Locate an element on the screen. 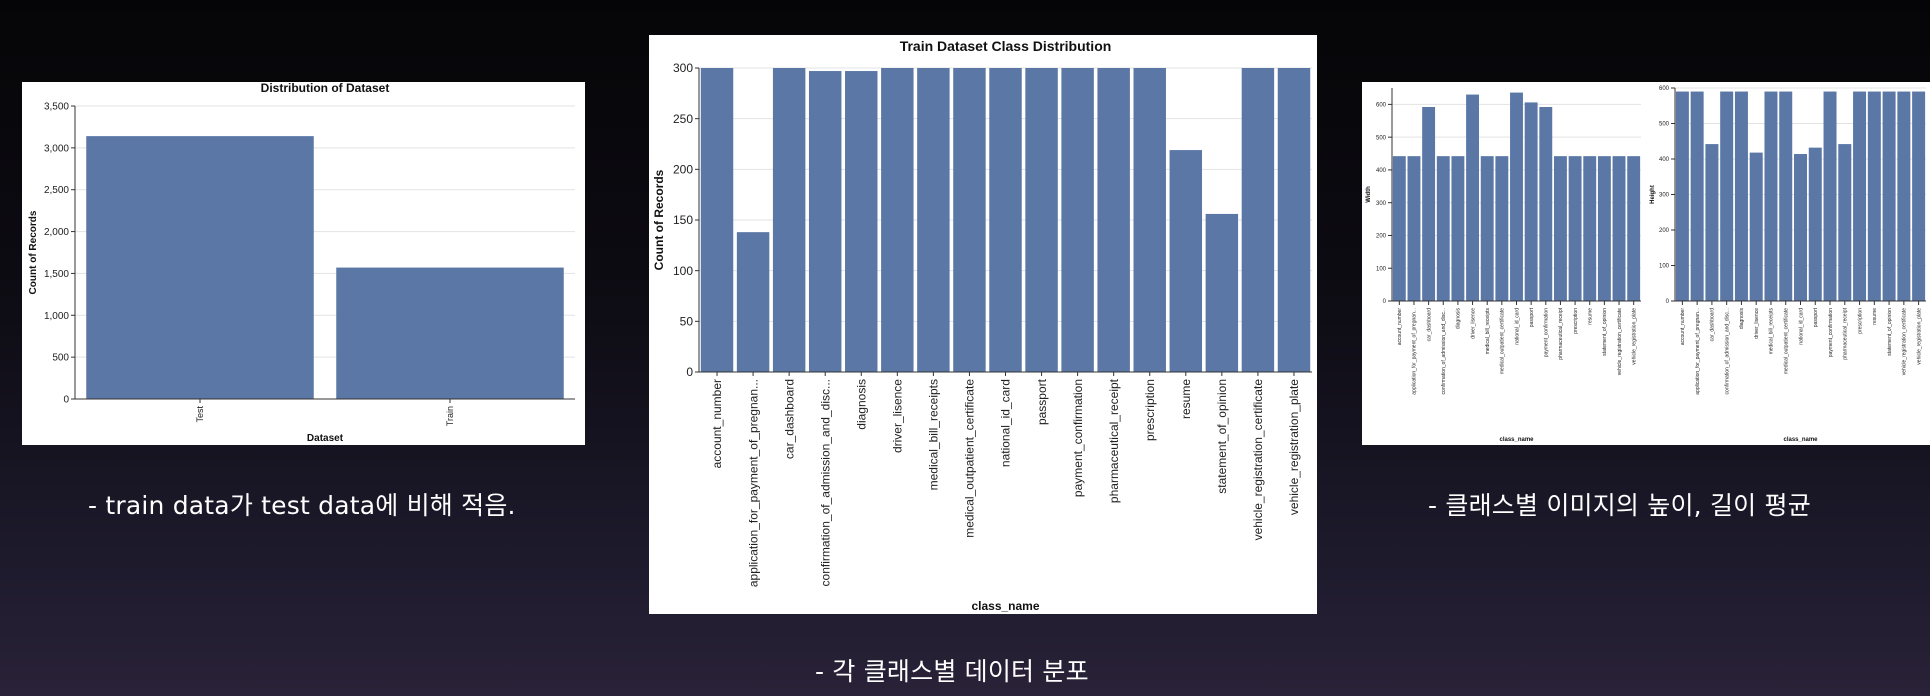 This screenshot has height=696, width=1930. y-tick-label: 3,000 is located at coordinates (56, 148).